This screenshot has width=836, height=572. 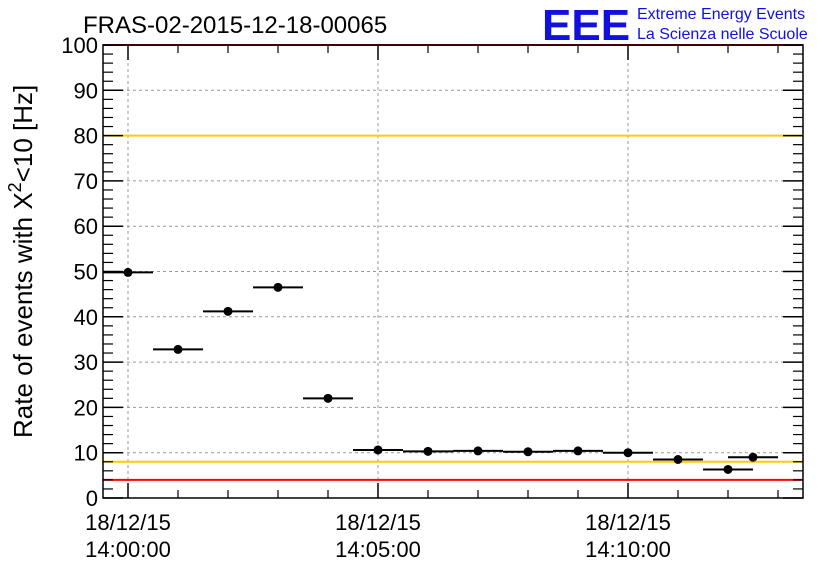 I want to click on y-axis-title-main: Rate of events with X, so click(x=23, y=315).